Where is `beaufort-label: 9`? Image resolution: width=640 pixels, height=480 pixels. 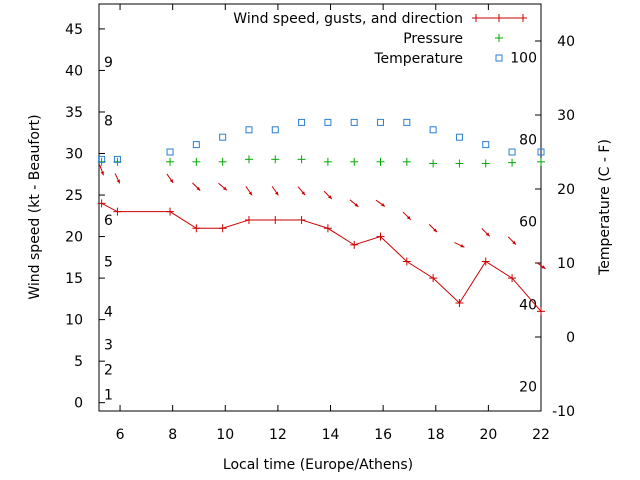
beaufort-label: 9 is located at coordinates (108, 63).